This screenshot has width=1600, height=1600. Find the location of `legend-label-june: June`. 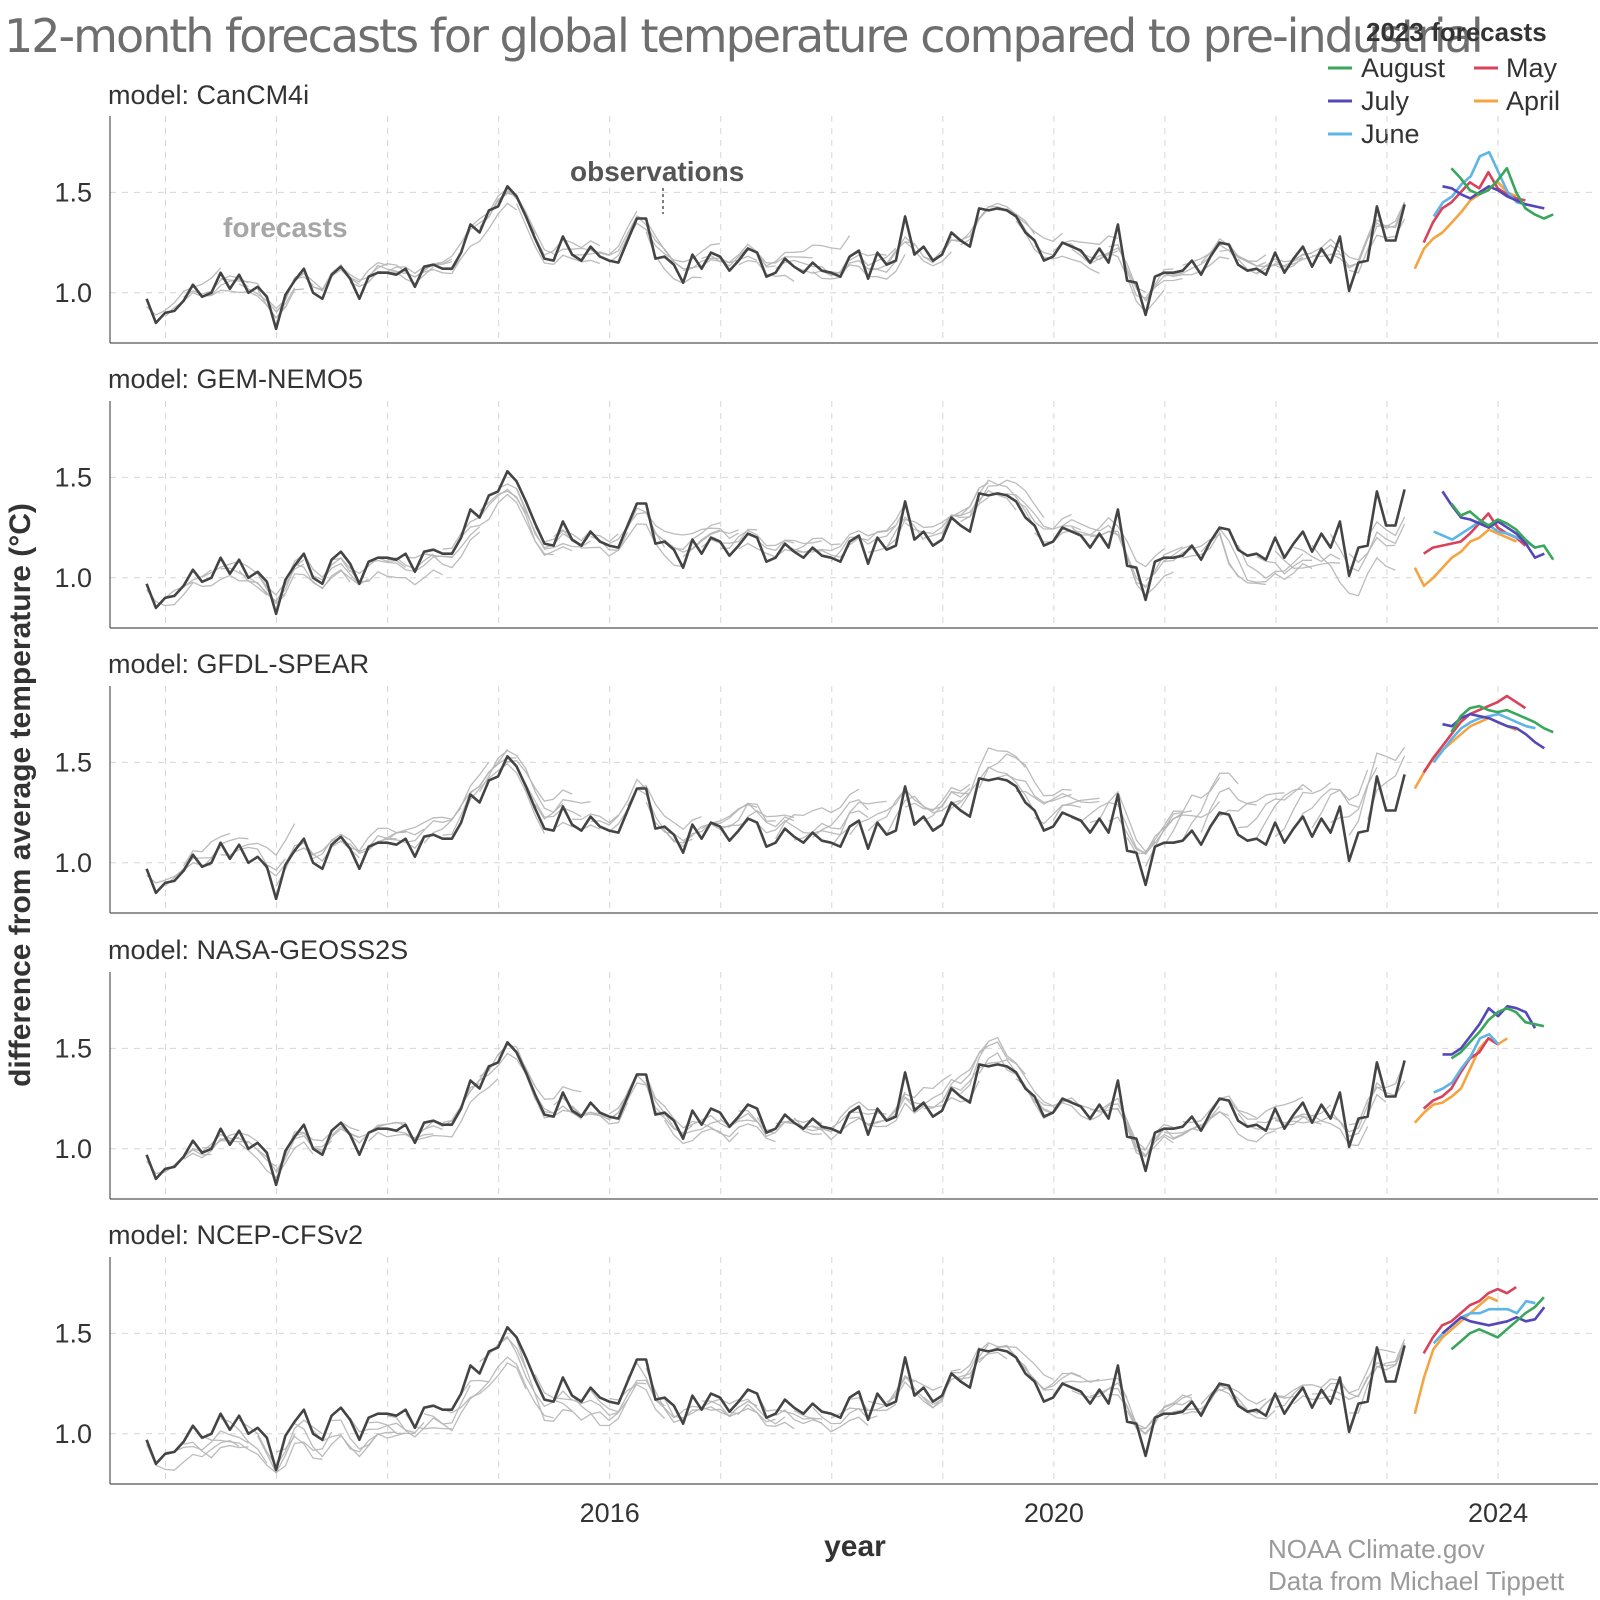

legend-label-june: June is located at coordinates (1390, 134).